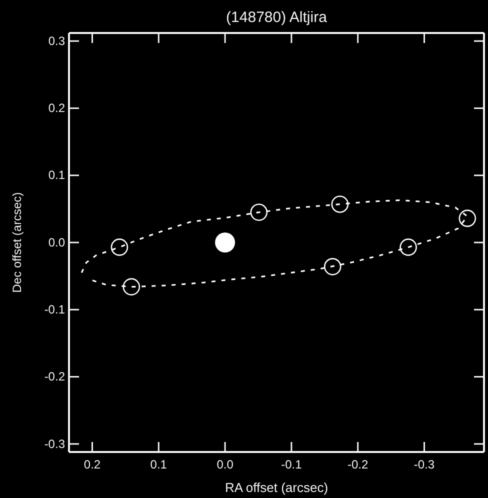 The height and width of the screenshot is (498, 488). What do you see at coordinates (291, 465) in the screenshot?
I see `x-tick-label: -0.1` at bounding box center [291, 465].